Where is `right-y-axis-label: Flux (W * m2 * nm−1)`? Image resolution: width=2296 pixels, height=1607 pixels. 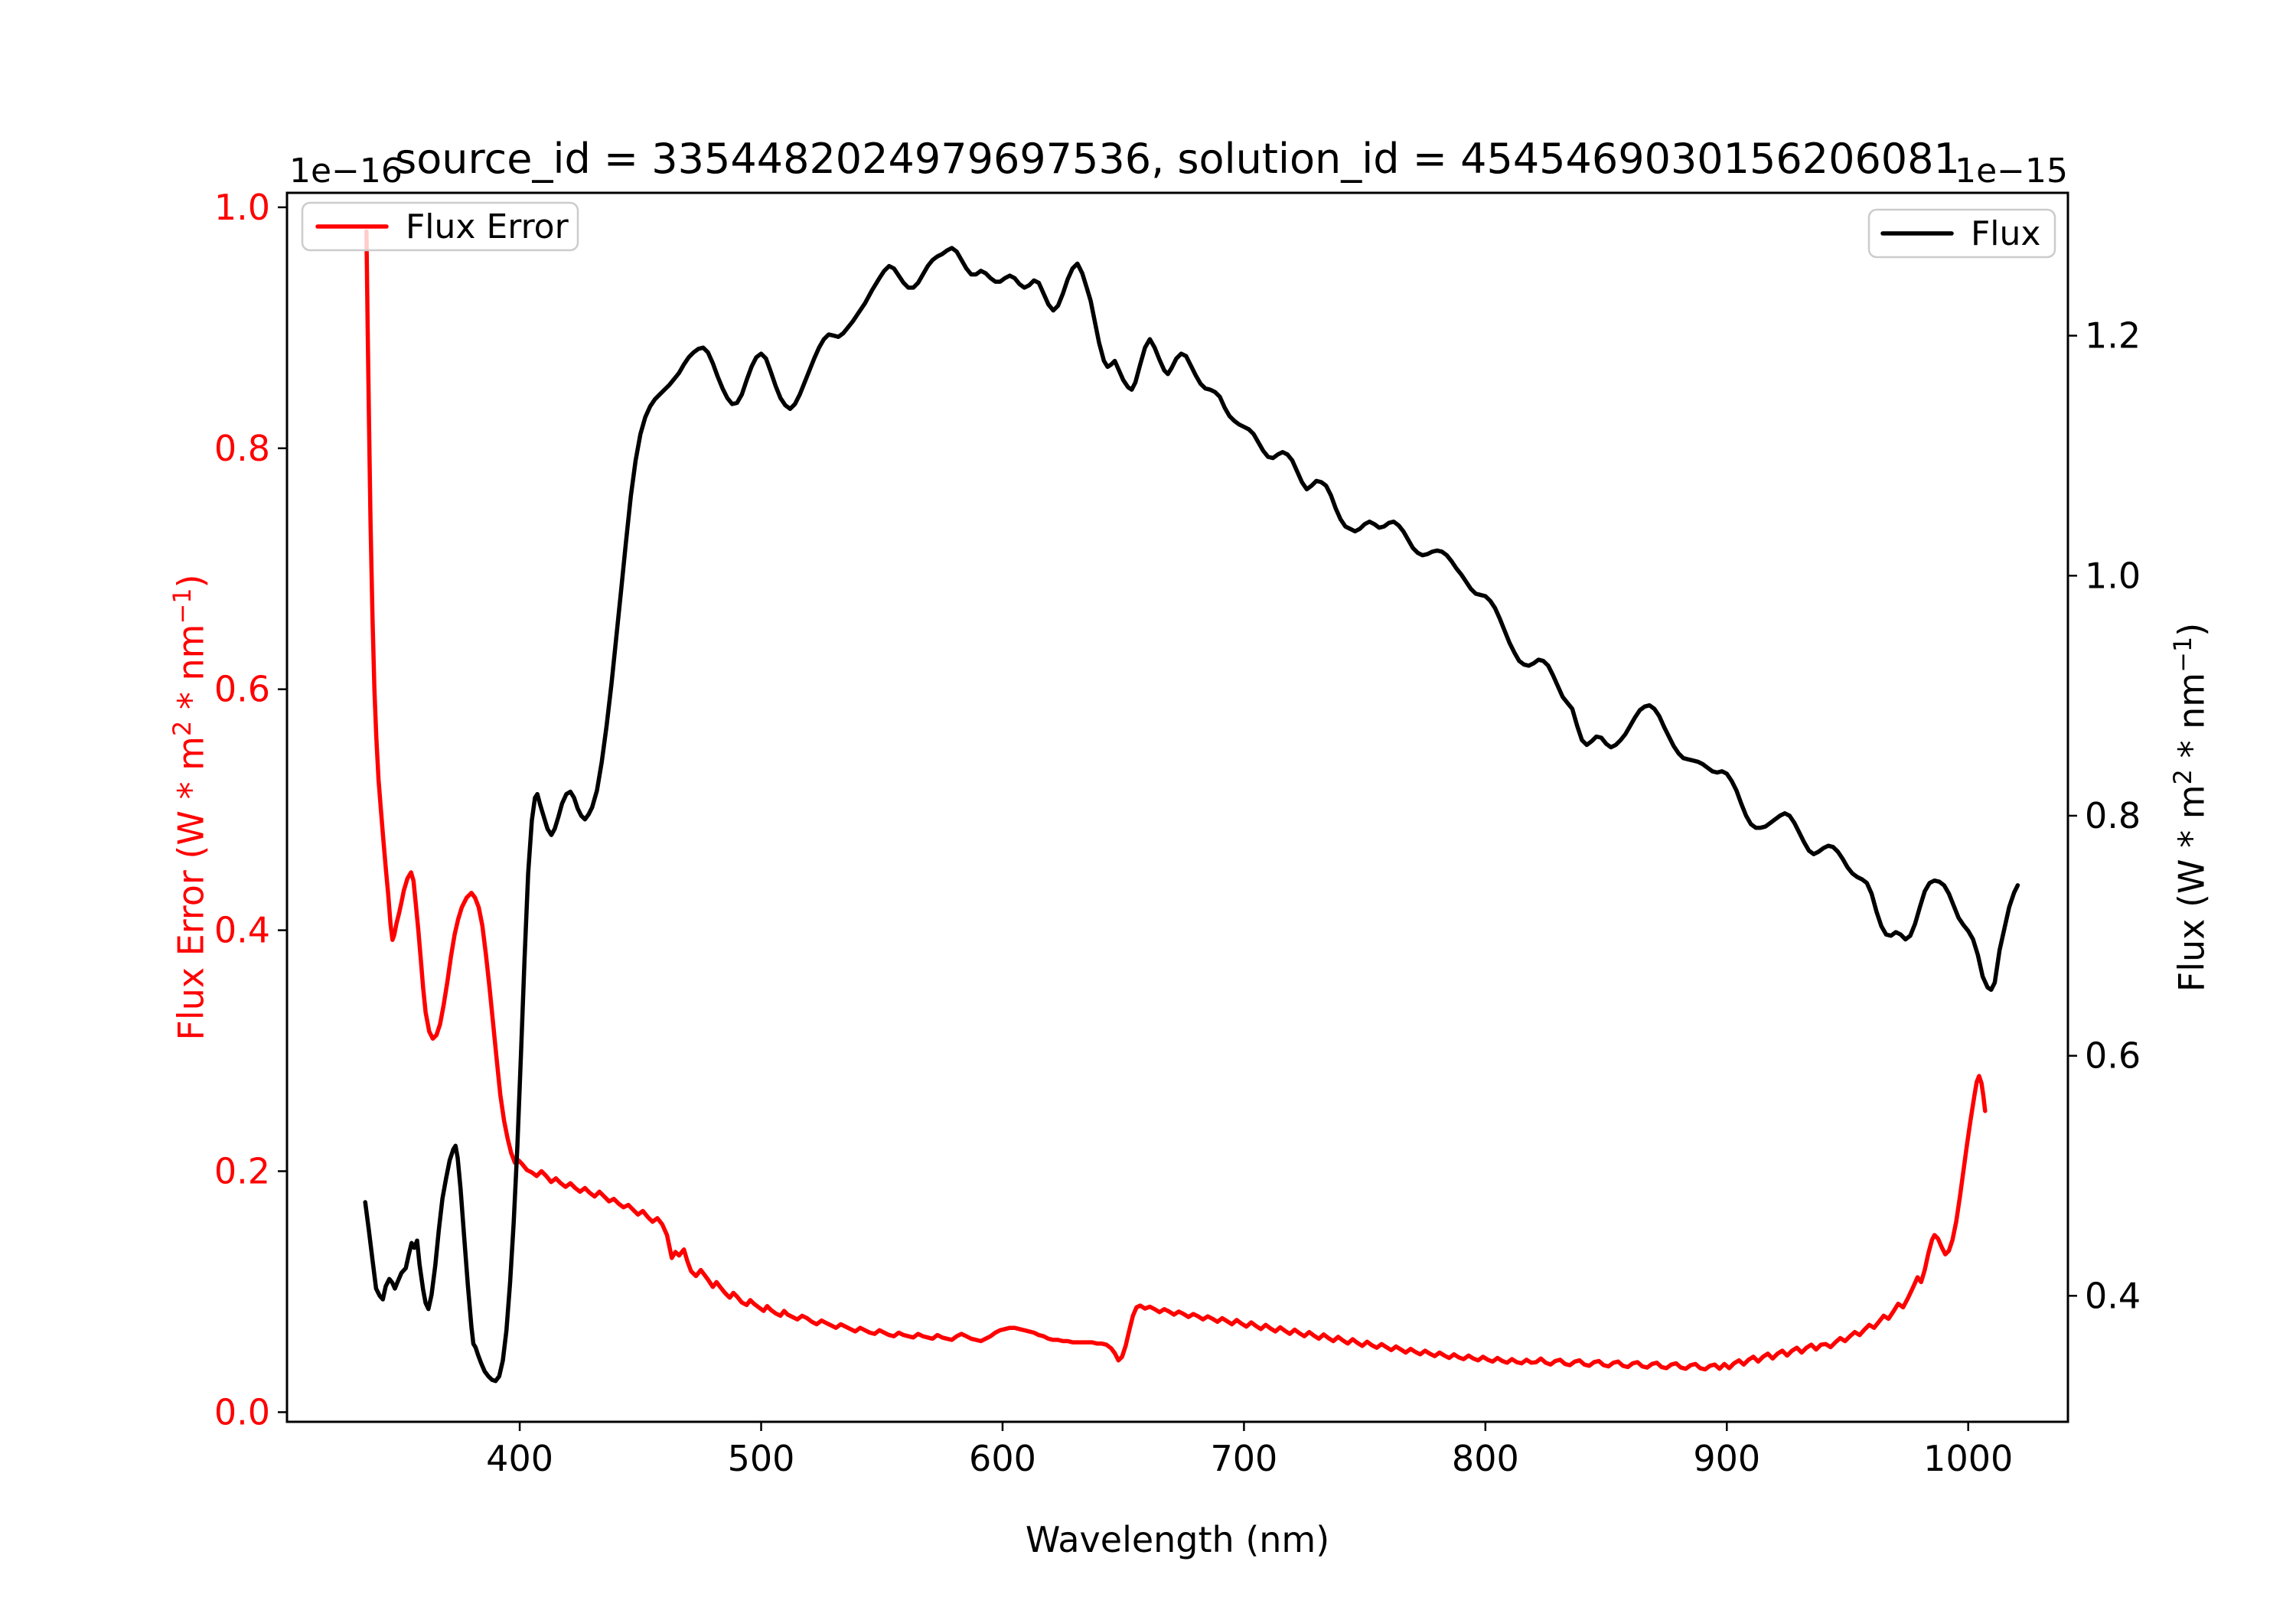
right-y-axis-label: Flux (W * m2 * nm−1) is located at coordinates (2190, 808).